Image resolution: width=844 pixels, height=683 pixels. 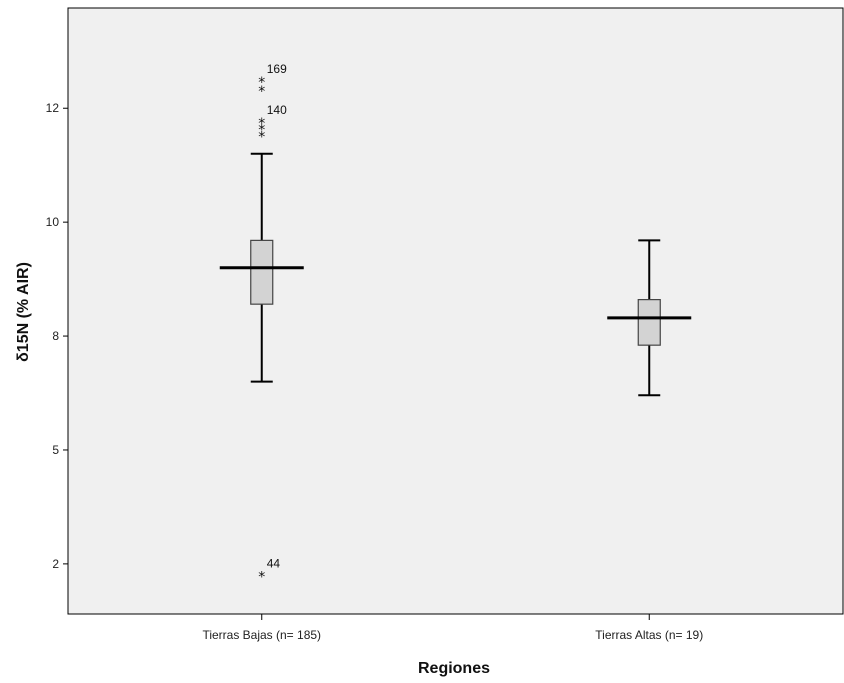 I want to click on outlier-label: 44, so click(x=274, y=563).